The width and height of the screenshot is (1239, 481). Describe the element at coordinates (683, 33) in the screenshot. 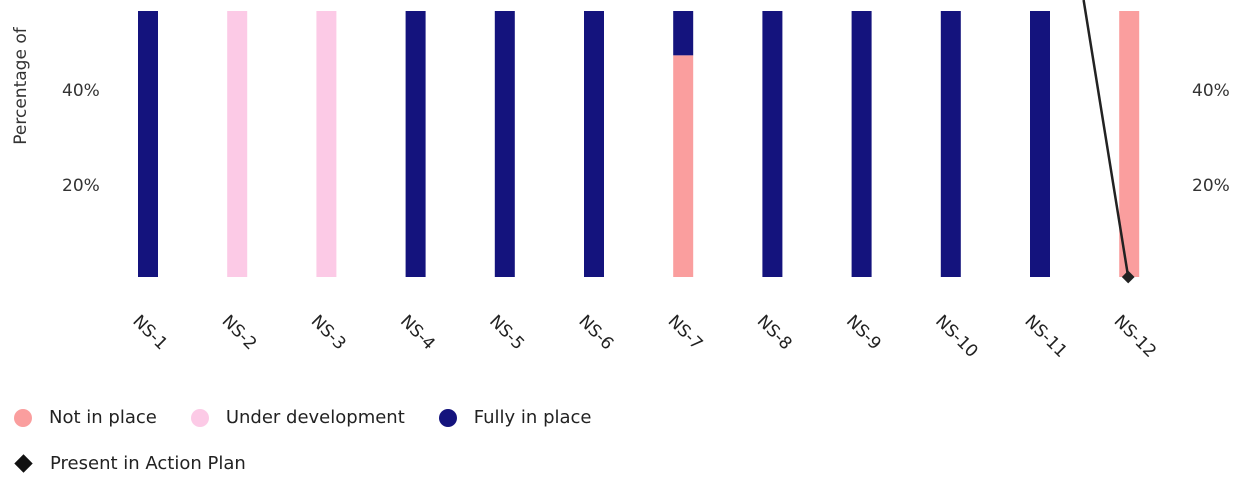

I see `bar-ns-7-fully-in-place` at that location.